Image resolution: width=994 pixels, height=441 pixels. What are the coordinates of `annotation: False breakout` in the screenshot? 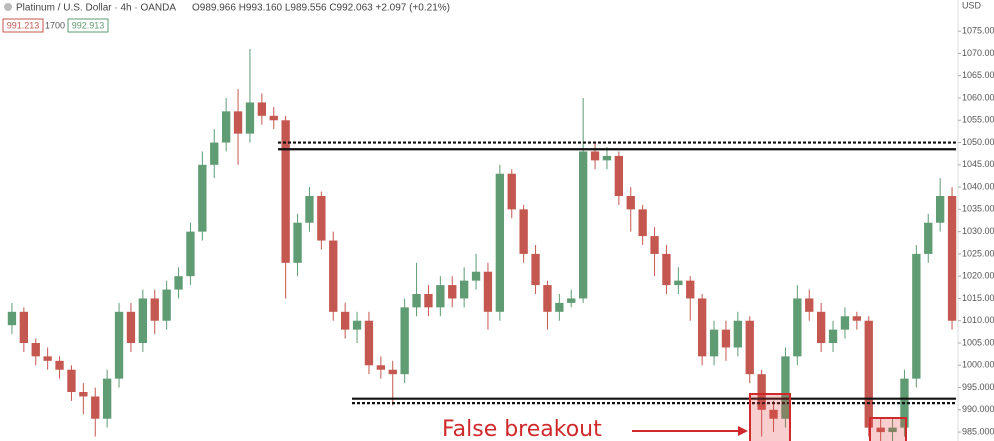 It's located at (522, 429).